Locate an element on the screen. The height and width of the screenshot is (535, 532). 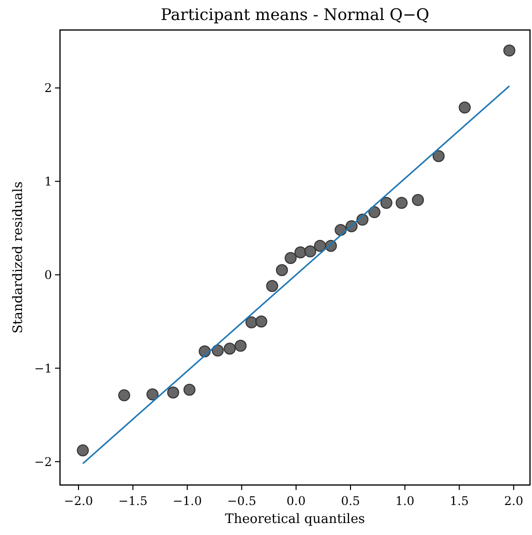
y-tick-label: −1 is located at coordinates (43, 368).